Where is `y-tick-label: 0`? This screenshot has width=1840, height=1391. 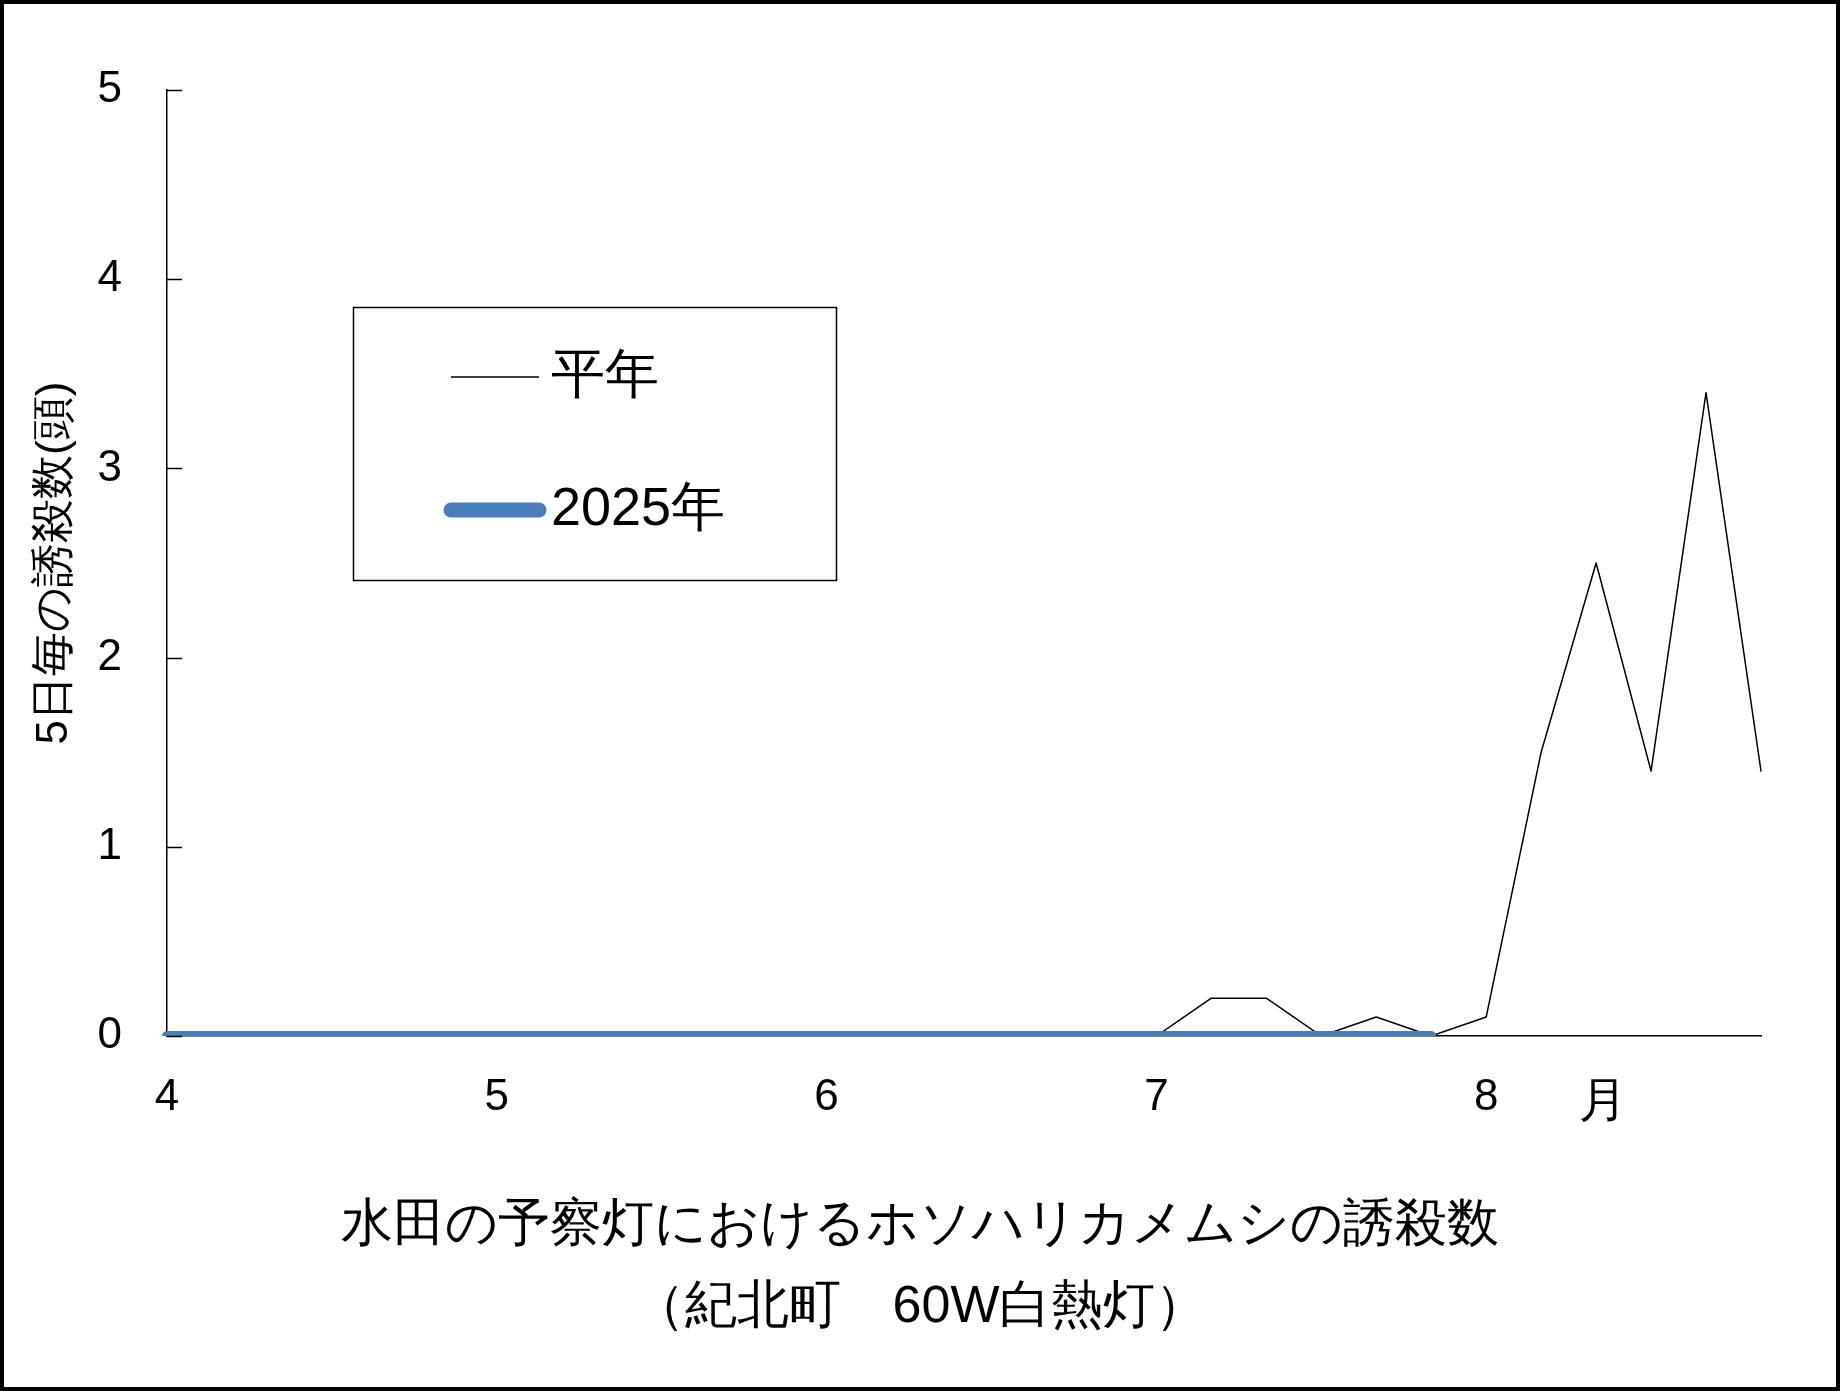 y-tick-label: 0 is located at coordinates (109, 1033).